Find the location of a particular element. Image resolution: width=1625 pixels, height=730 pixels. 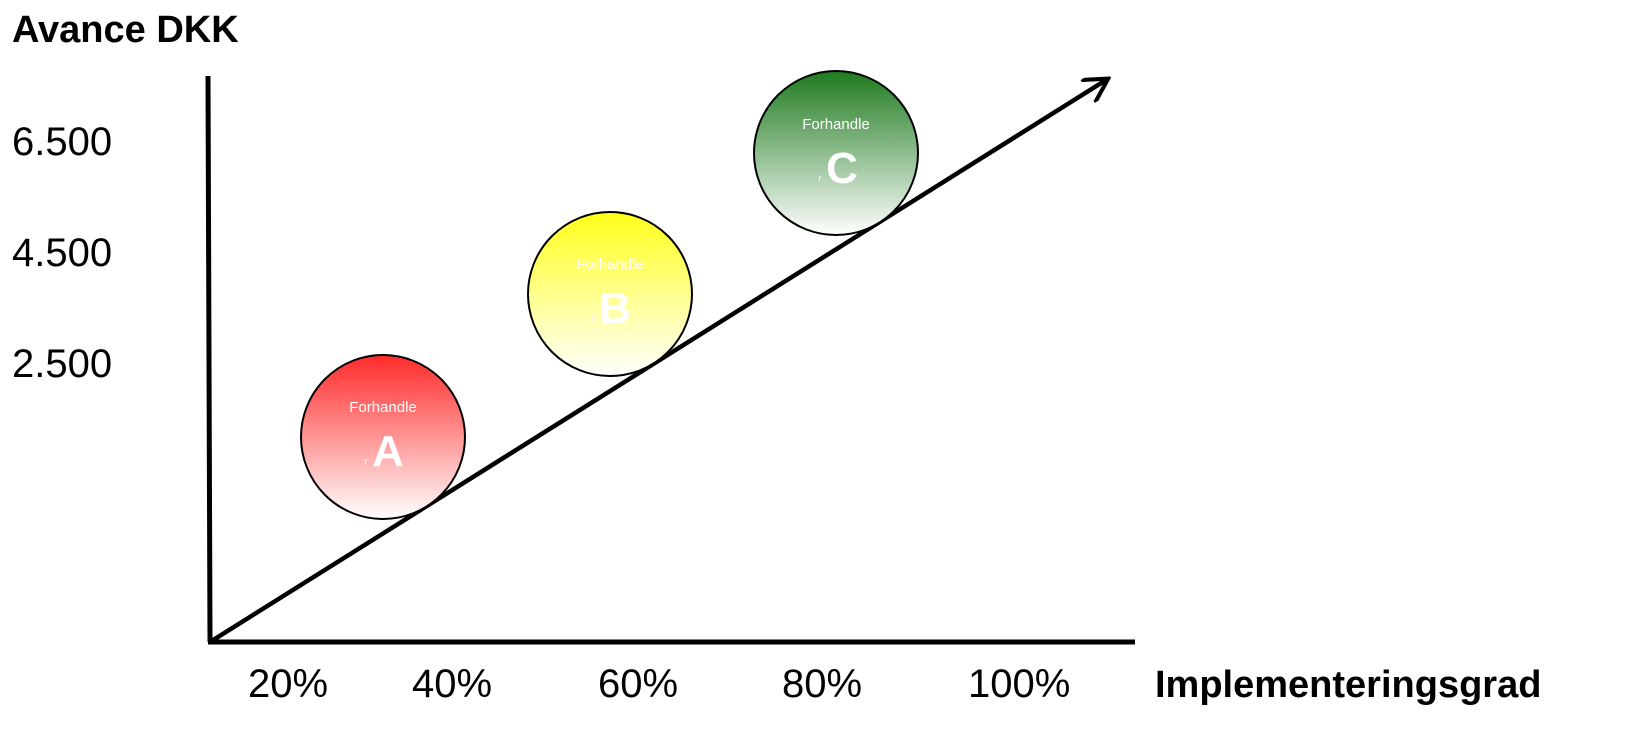

bubble-b-small-label: r is located at coordinates (593, 318).